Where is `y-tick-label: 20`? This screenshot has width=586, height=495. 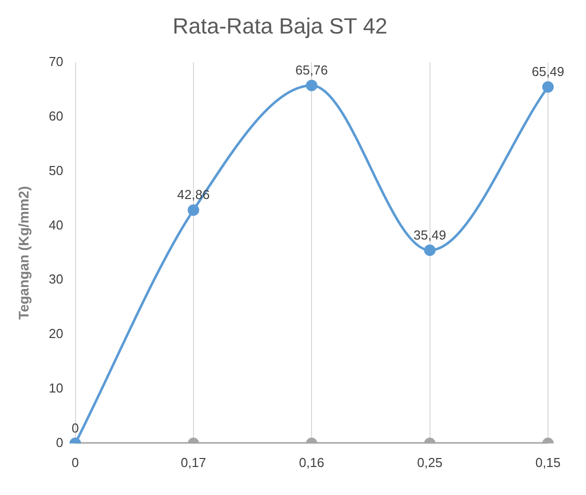 y-tick-label: 20 is located at coordinates (56, 334).